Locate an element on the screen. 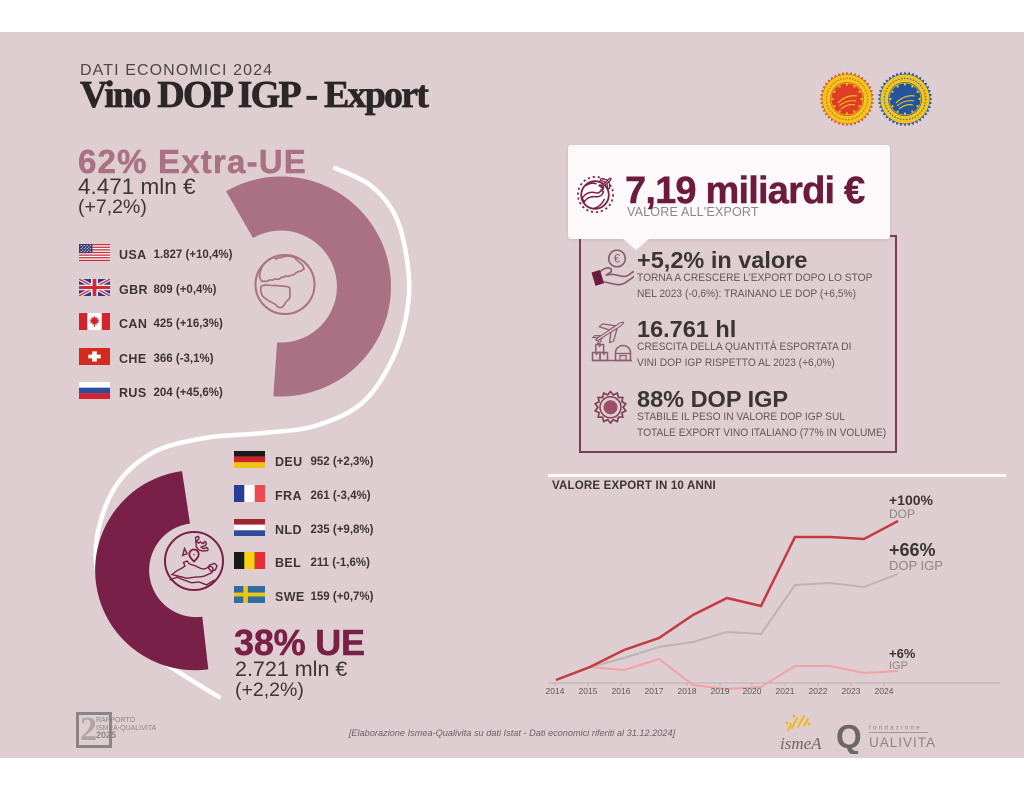 This screenshot has width=1024, height=791. svg-text: 2024 is located at coordinates (884, 691).